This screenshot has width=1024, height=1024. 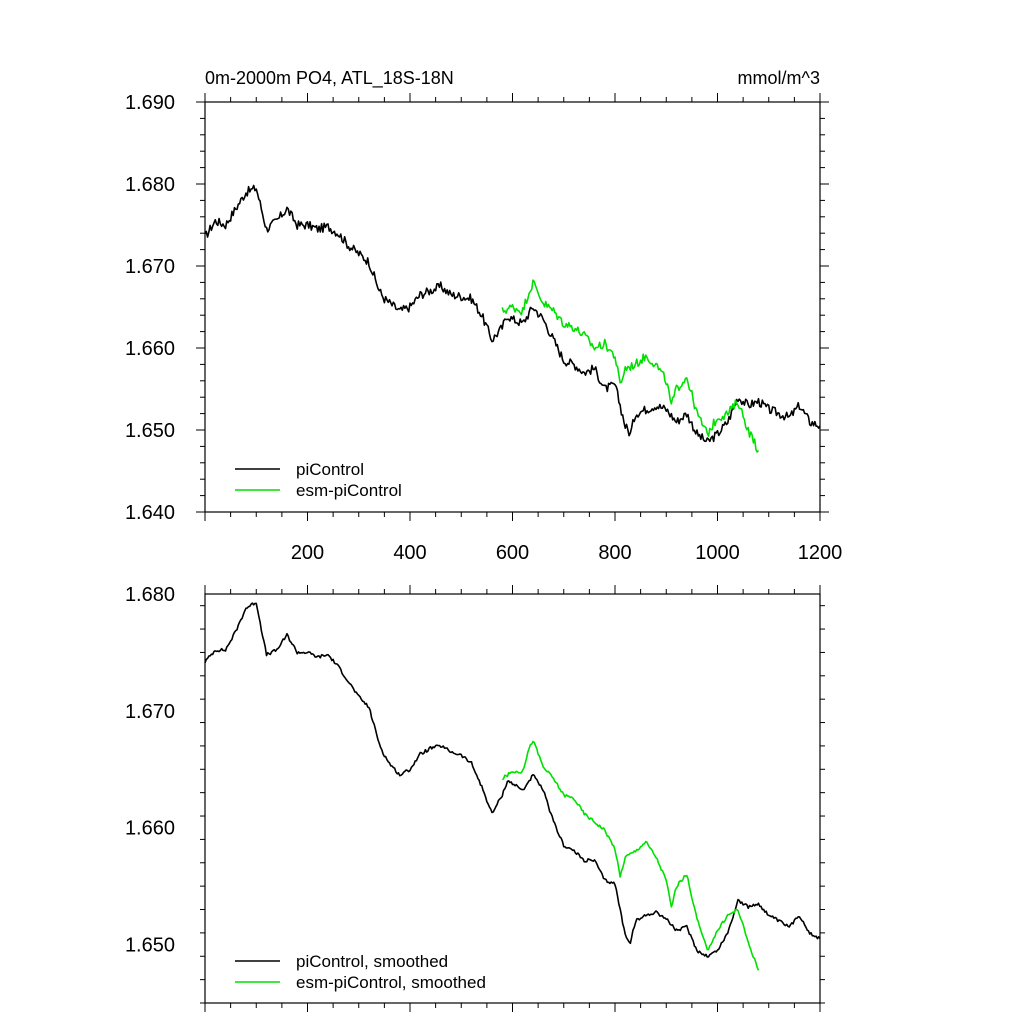 I want to click on top-y-tick-label: 1.680, so click(x=150, y=185).